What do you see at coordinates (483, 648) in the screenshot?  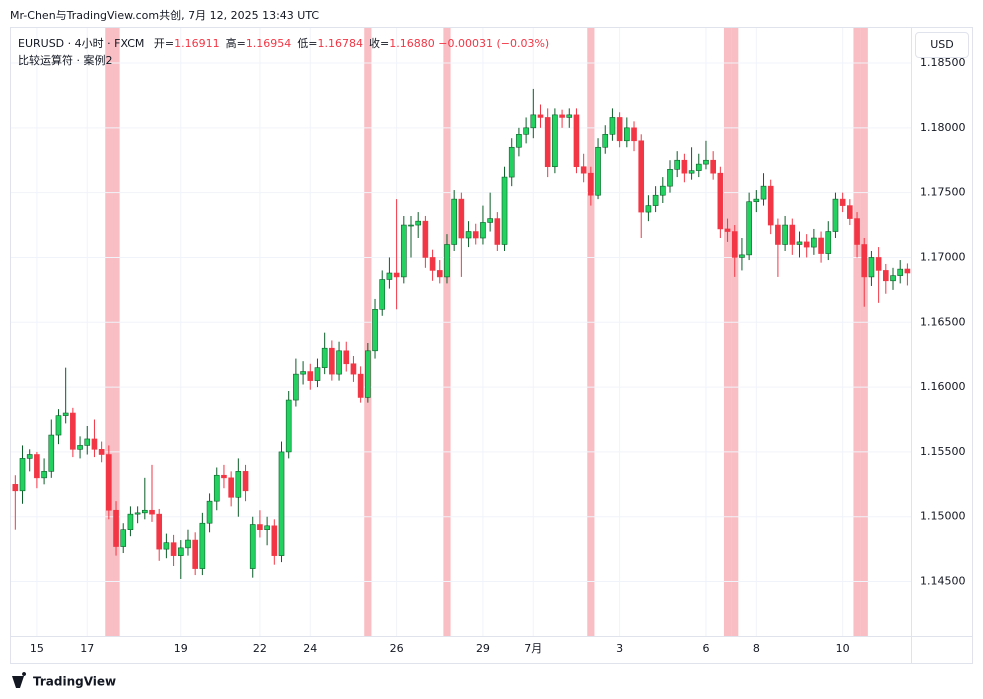 I see `x-tick-label: 29` at bounding box center [483, 648].